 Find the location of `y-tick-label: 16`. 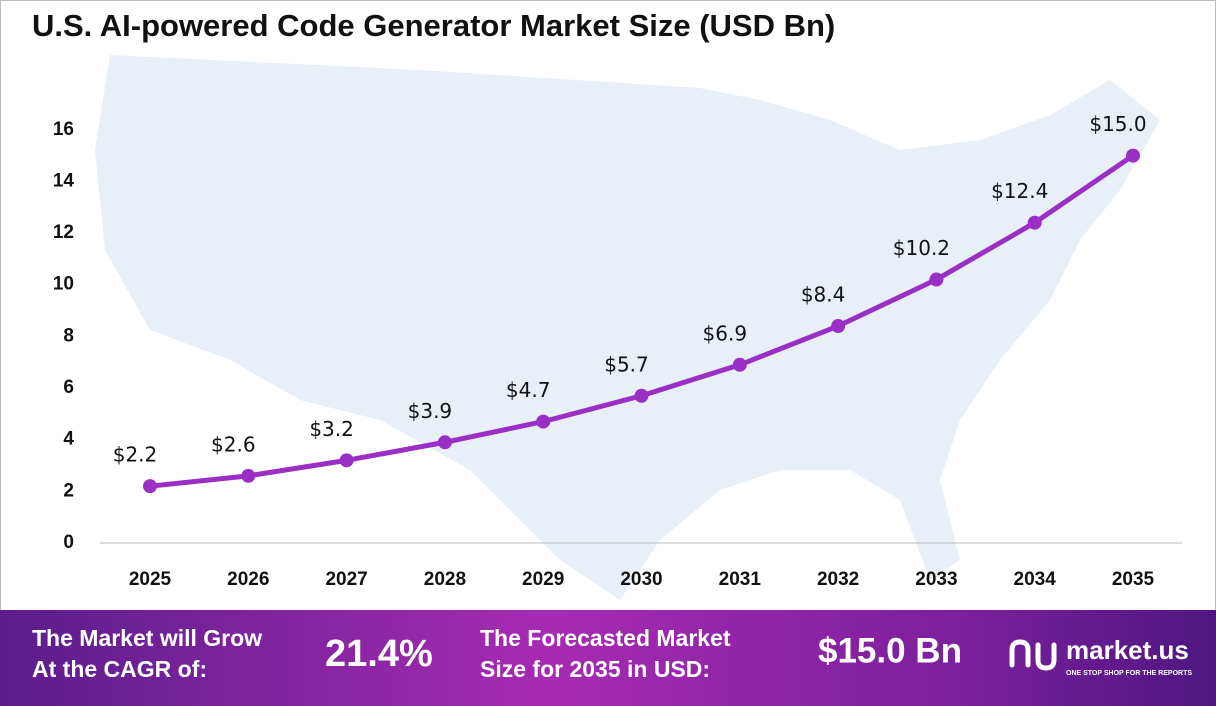

y-tick-label: 16 is located at coordinates (63, 129).